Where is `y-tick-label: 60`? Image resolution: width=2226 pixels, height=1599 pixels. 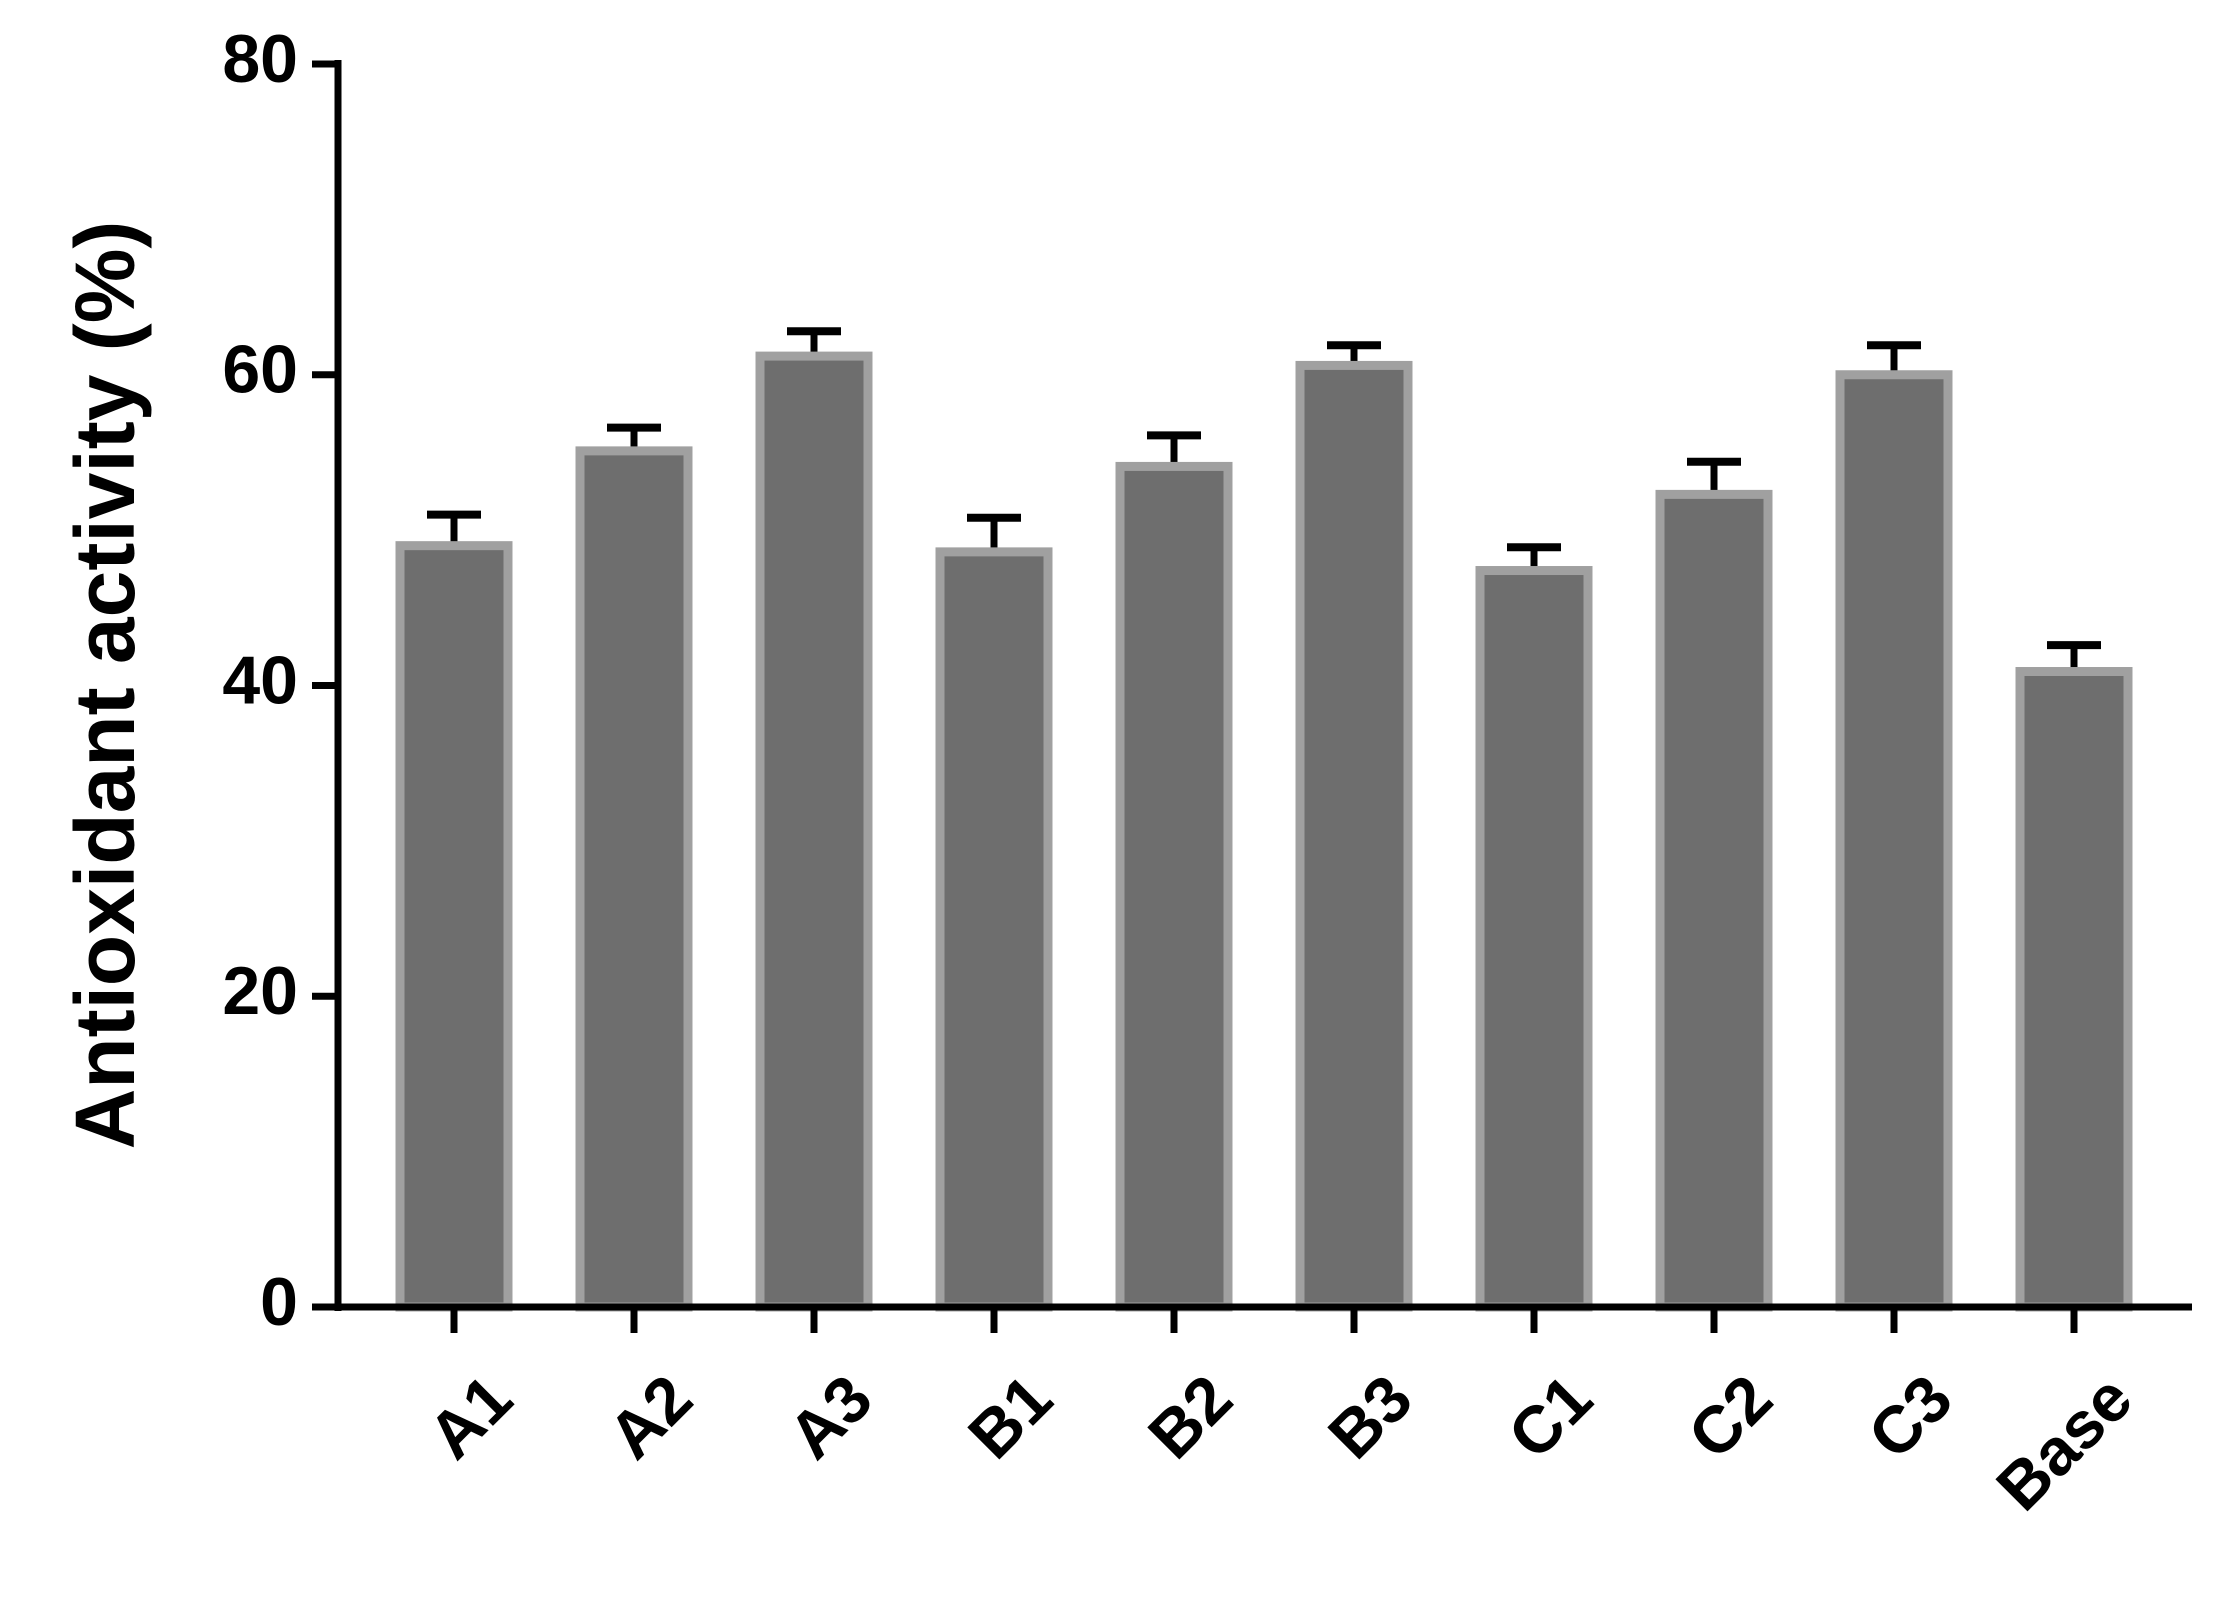 y-tick-label: 60 is located at coordinates (260, 370).